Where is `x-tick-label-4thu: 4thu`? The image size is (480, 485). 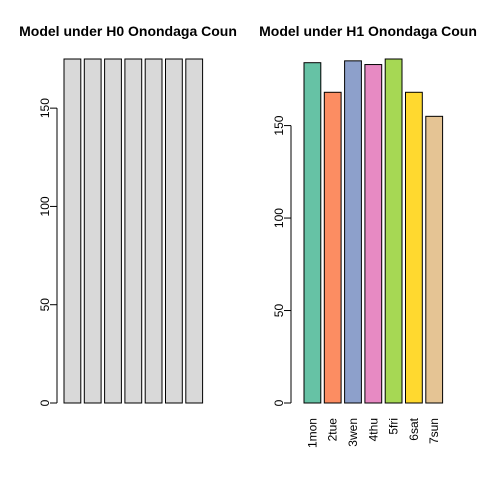
x-tick-label-4thu: 4thu is located at coordinates (373, 429).